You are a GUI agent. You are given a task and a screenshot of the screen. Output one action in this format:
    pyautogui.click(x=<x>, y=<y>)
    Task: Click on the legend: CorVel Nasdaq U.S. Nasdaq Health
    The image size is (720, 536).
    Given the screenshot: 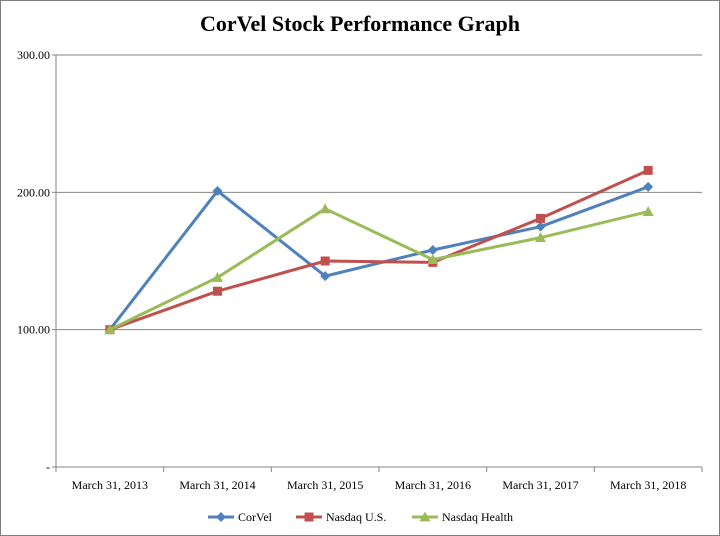 What is the action you would take?
    pyautogui.click(x=360, y=517)
    